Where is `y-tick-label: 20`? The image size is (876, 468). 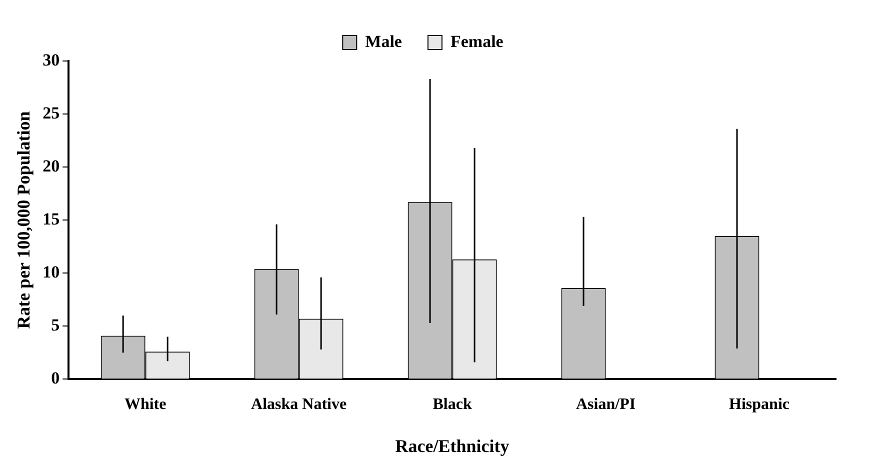 y-tick-label: 20 is located at coordinates (51, 166).